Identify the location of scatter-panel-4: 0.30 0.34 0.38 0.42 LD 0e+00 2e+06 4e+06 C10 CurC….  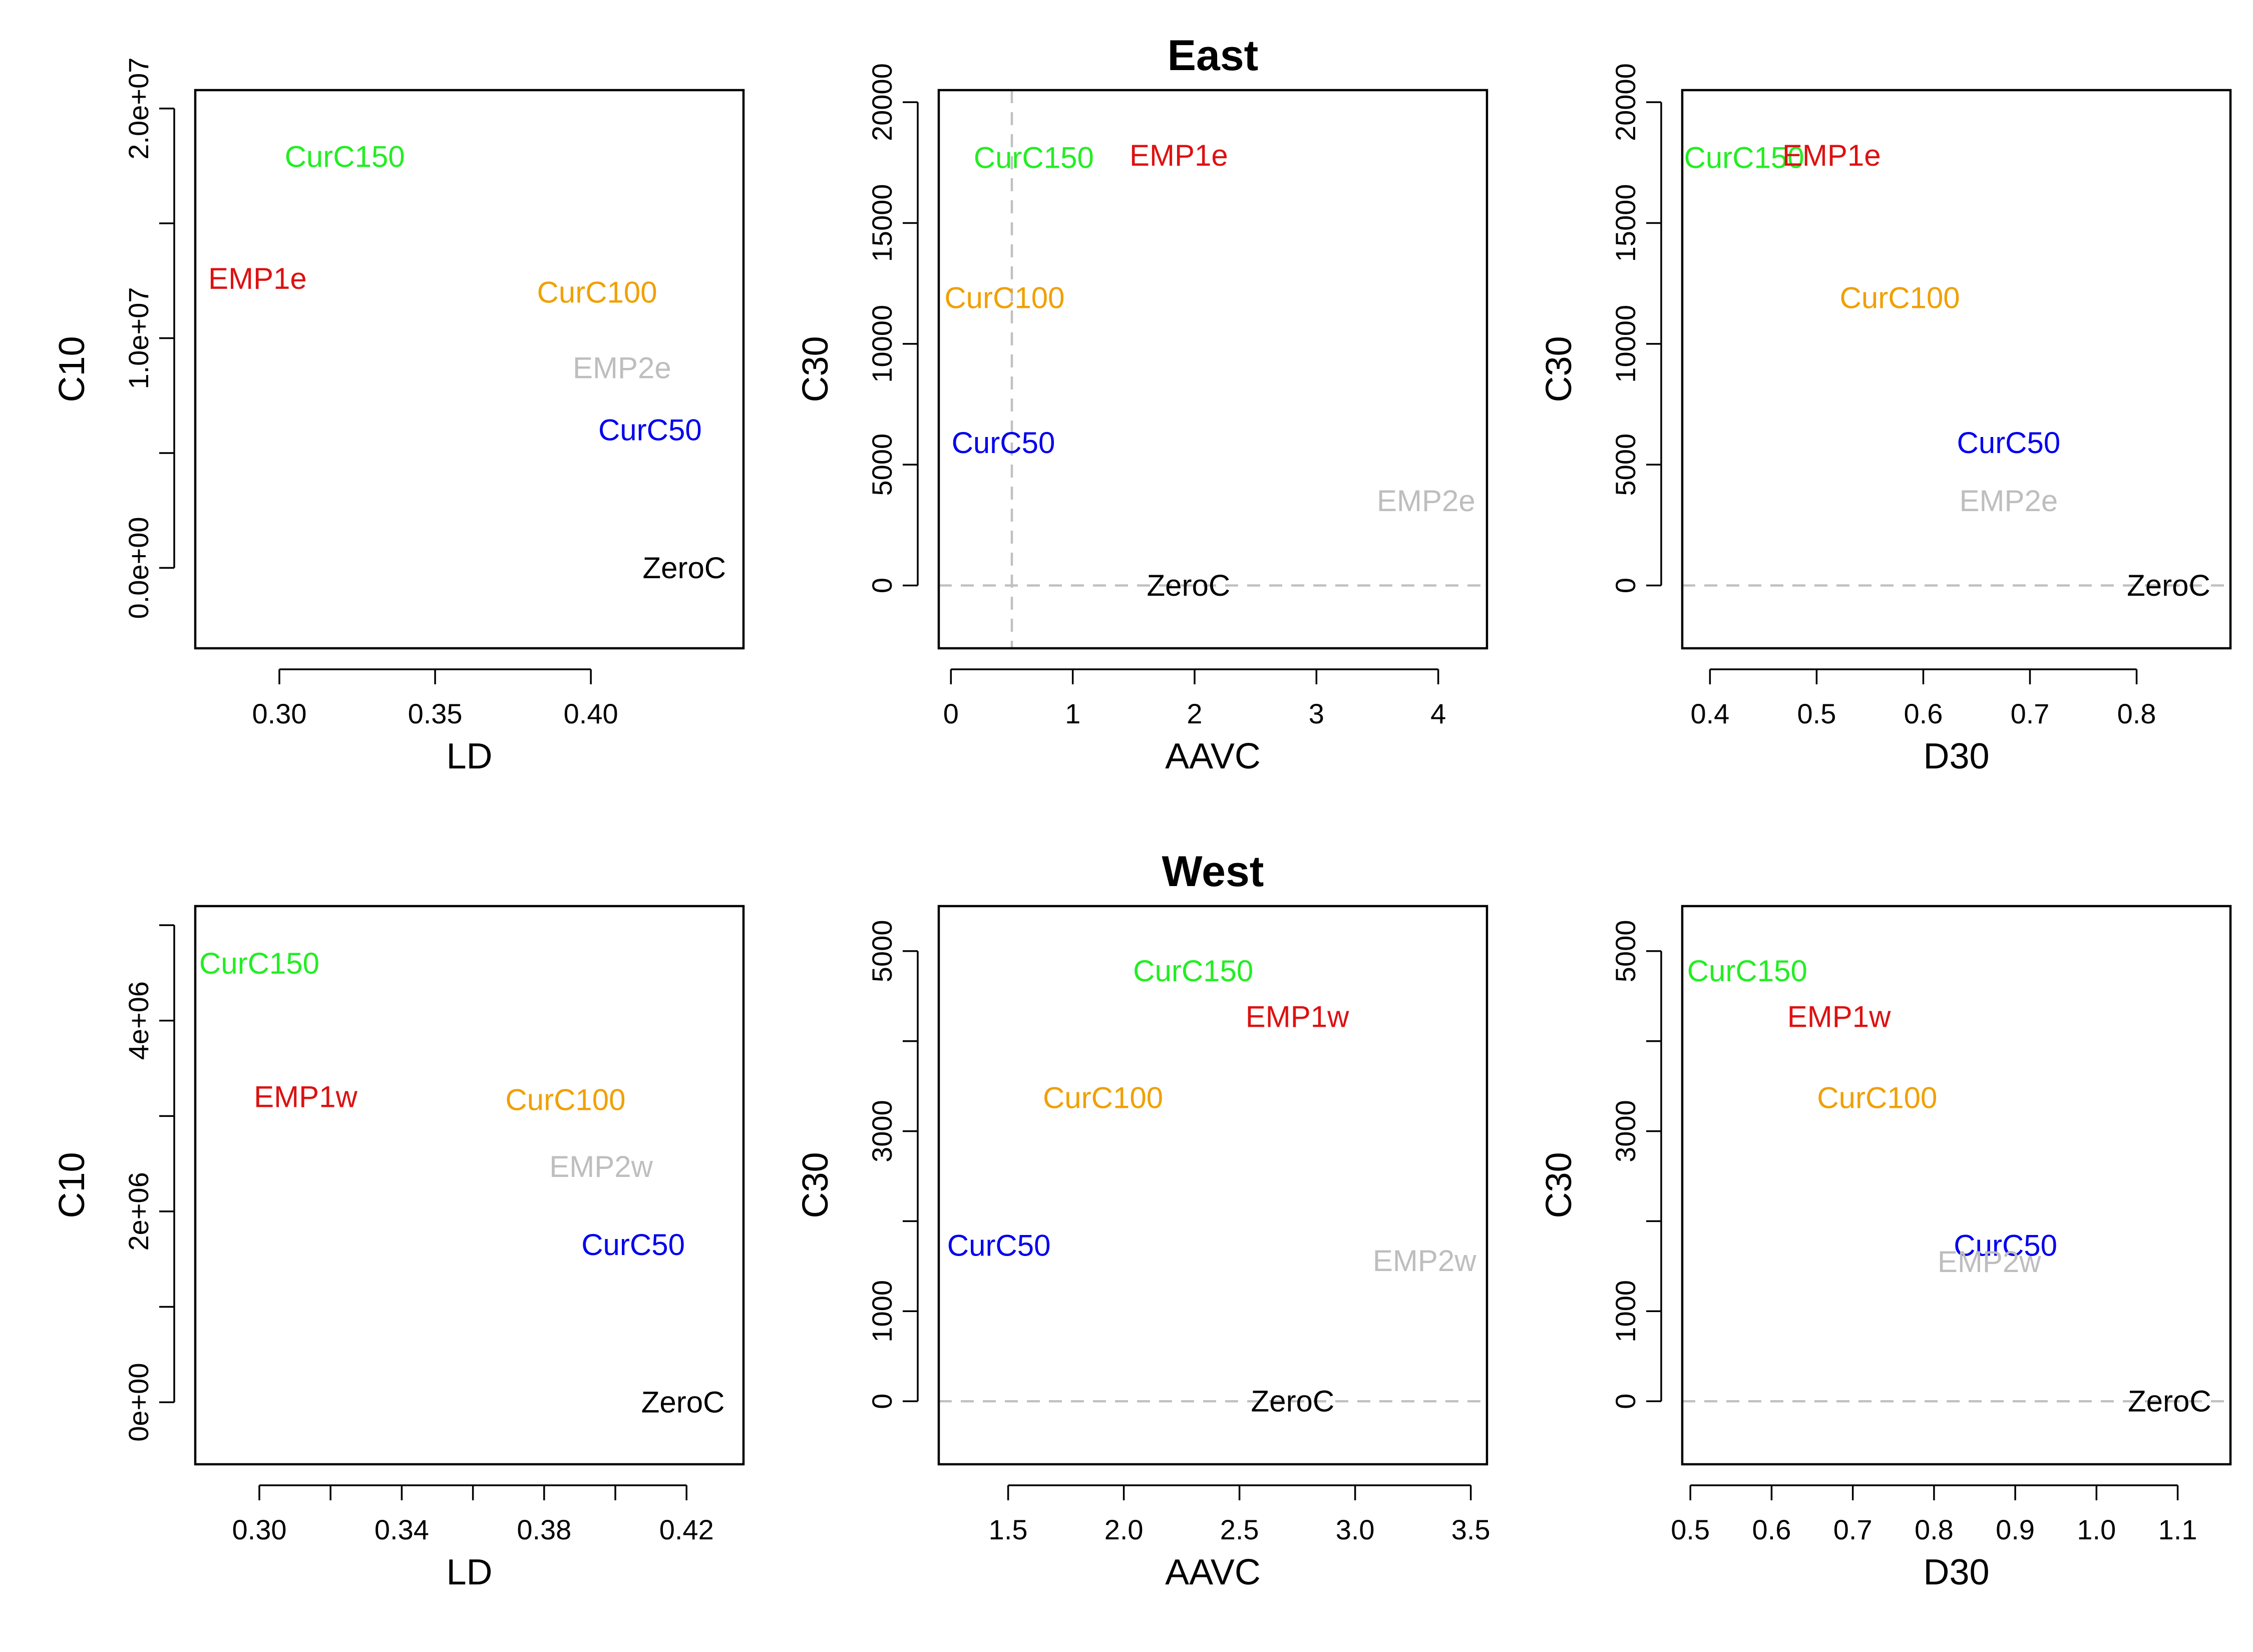
(399, 1248).